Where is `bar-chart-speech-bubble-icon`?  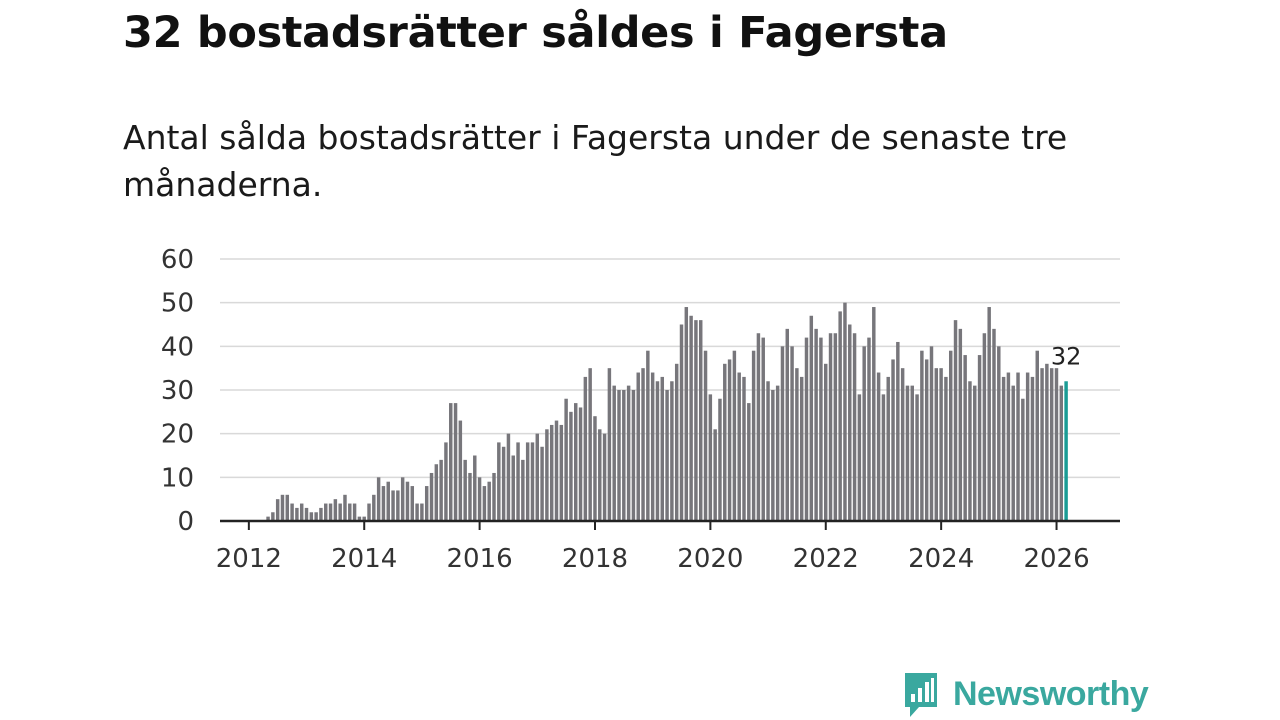 bar-chart-speech-bubble-icon is located at coordinates (921, 695).